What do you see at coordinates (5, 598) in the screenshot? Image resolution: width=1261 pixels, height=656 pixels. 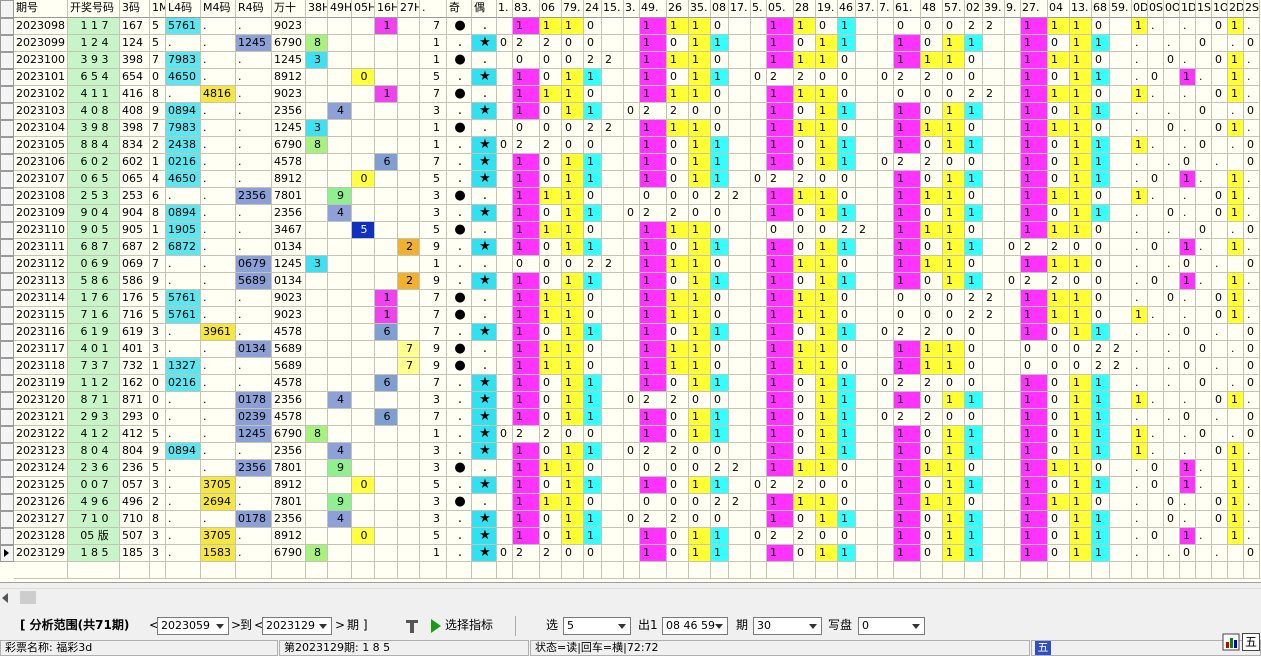 I see `scroll-left` at bounding box center [5, 598].